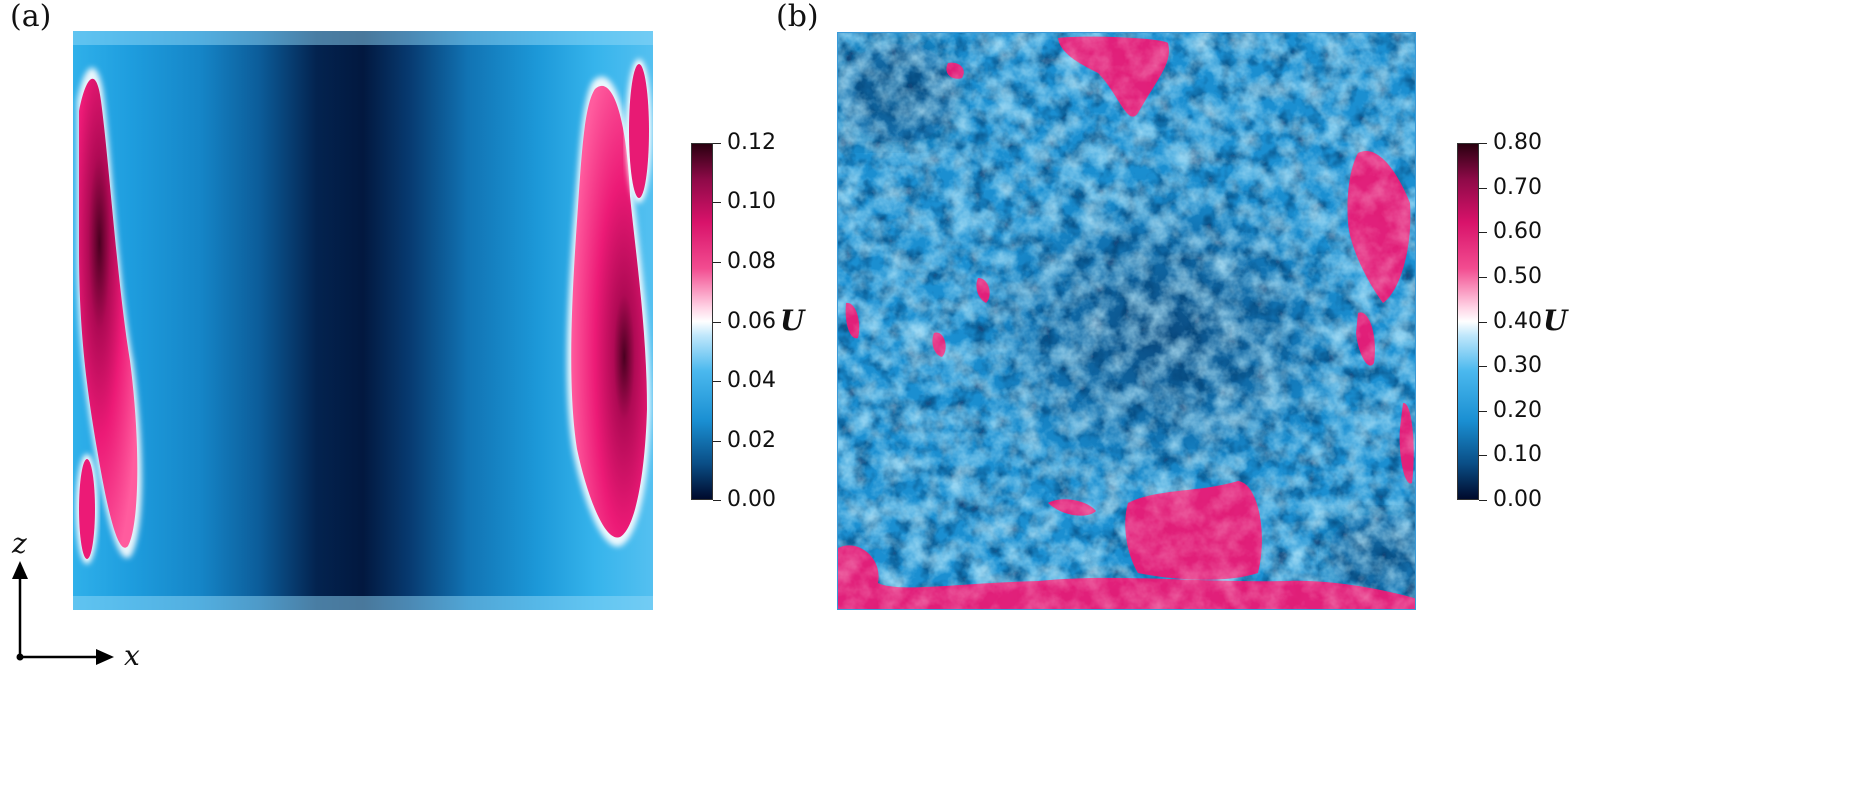 The width and height of the screenshot is (1863, 799). Describe the element at coordinates (792, 320) in the screenshot. I see `colorbar-a-title: U` at that location.